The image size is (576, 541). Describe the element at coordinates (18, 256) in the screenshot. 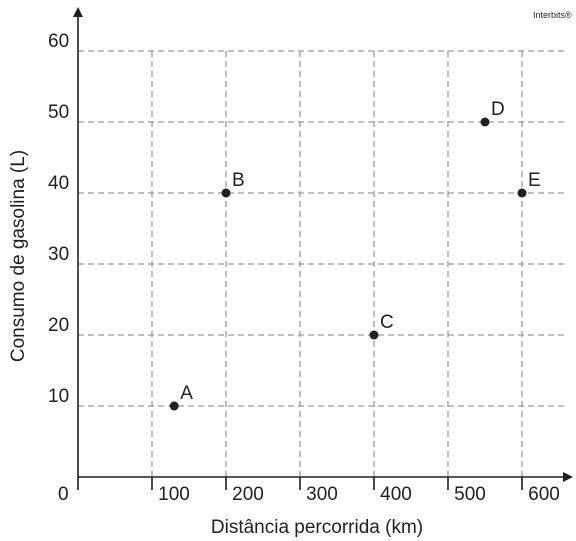

I see `y-axis-title: Consumo de gasolina (L)` at that location.